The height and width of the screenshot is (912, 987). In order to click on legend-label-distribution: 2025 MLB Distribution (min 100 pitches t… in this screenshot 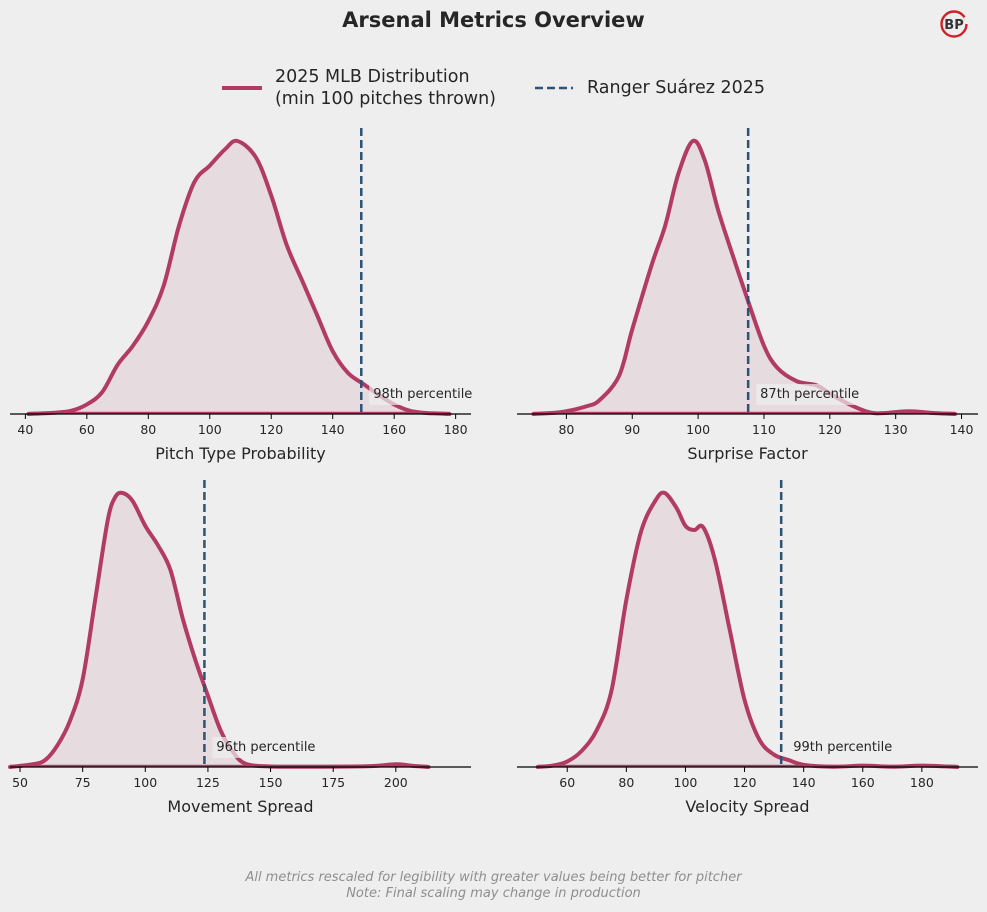, I will do `click(385, 88)`.